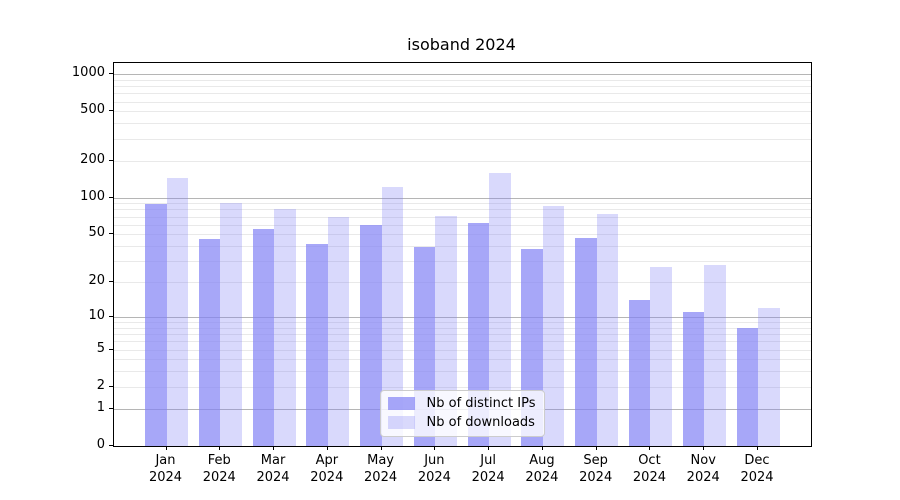 The image size is (900, 500). What do you see at coordinates (381, 469) in the screenshot?
I see `x-tick-label: May 2024` at bounding box center [381, 469].